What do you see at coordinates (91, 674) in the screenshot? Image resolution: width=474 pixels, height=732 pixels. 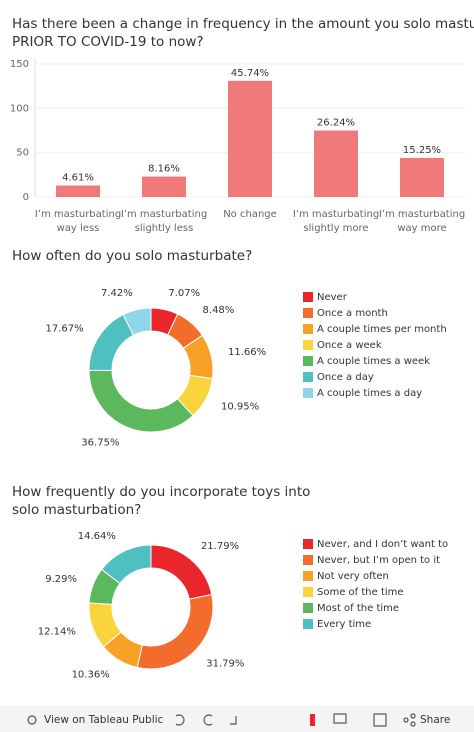 I see `data-label: 10.36%` at bounding box center [91, 674].